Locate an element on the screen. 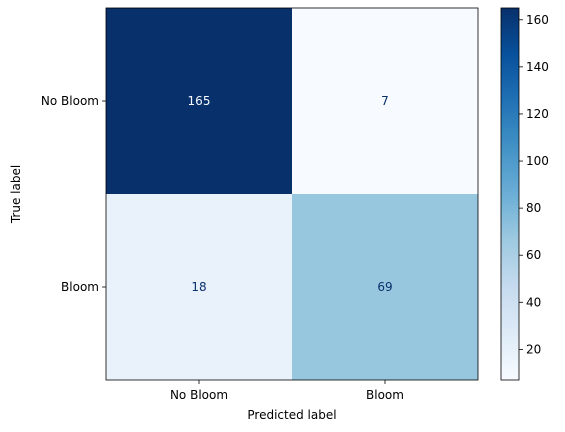  colorbar-tick-label: 20 is located at coordinates (533, 349).